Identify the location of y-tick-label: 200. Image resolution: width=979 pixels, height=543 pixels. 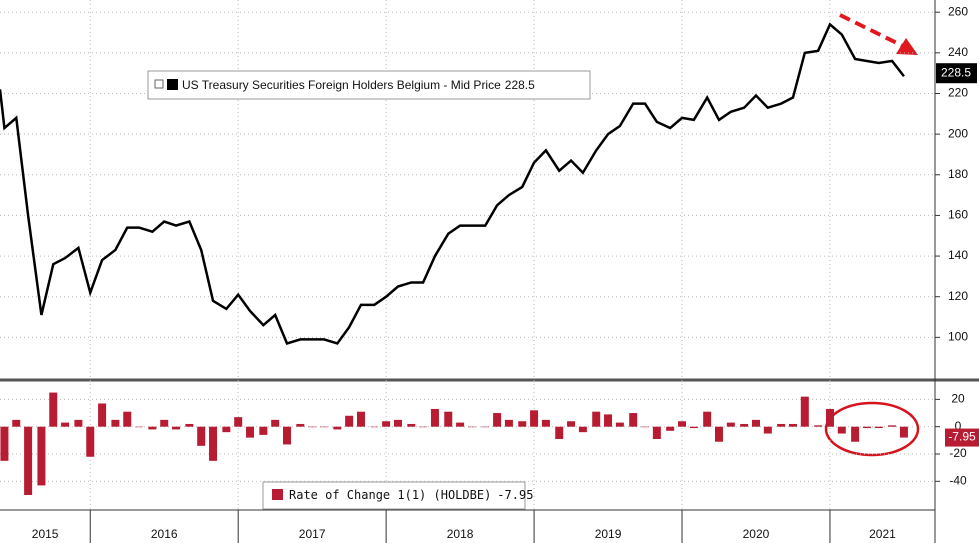
(958, 133).